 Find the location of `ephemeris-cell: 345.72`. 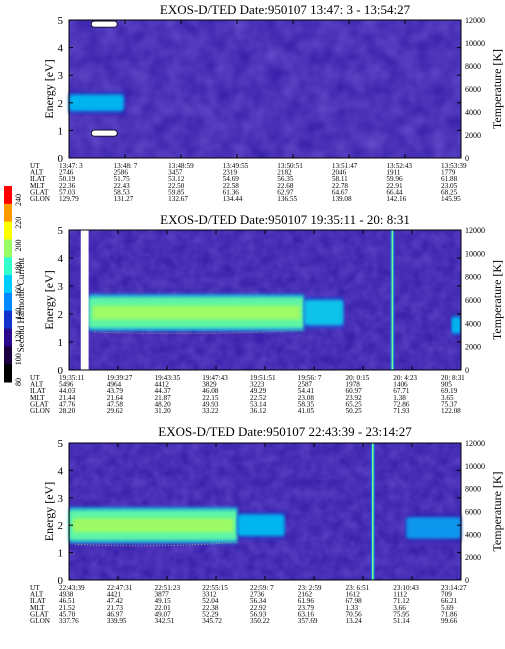

ephemeris-cell: 345.72 is located at coordinates (212, 621).